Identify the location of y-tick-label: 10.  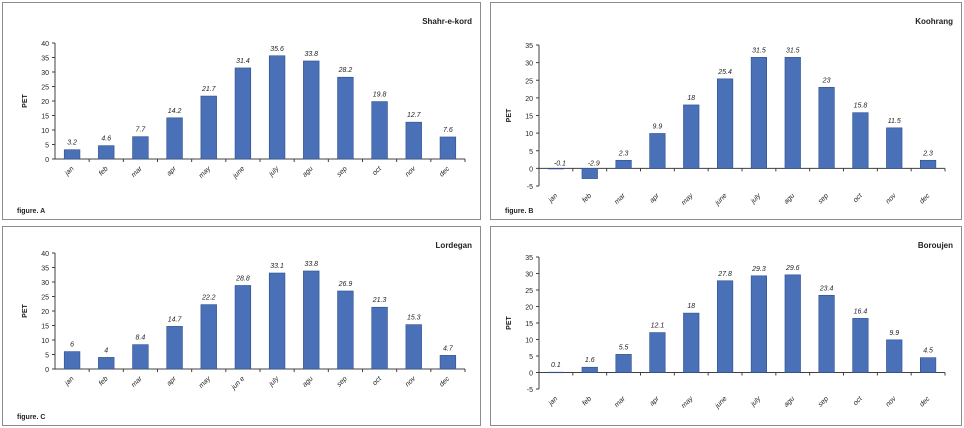
(45, 131).